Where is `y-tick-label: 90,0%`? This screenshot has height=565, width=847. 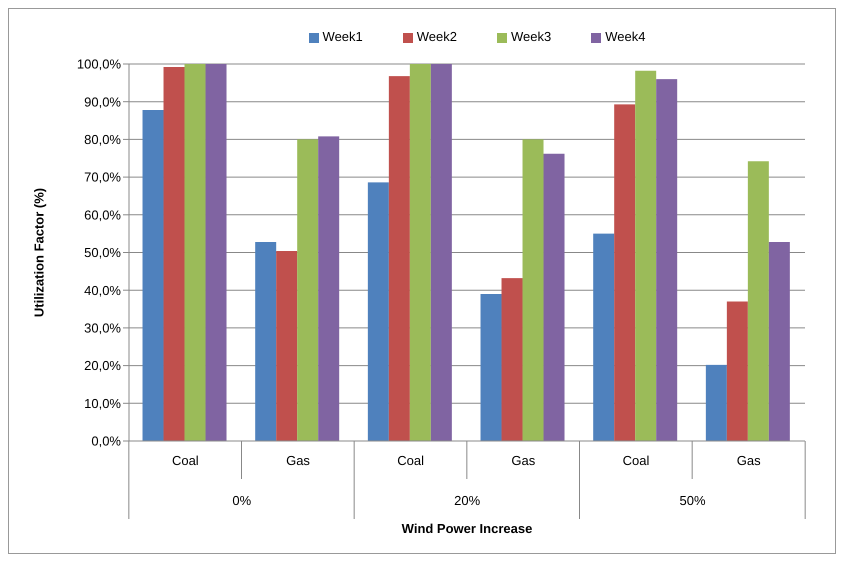
y-tick-label: 90,0% is located at coordinates (103, 102).